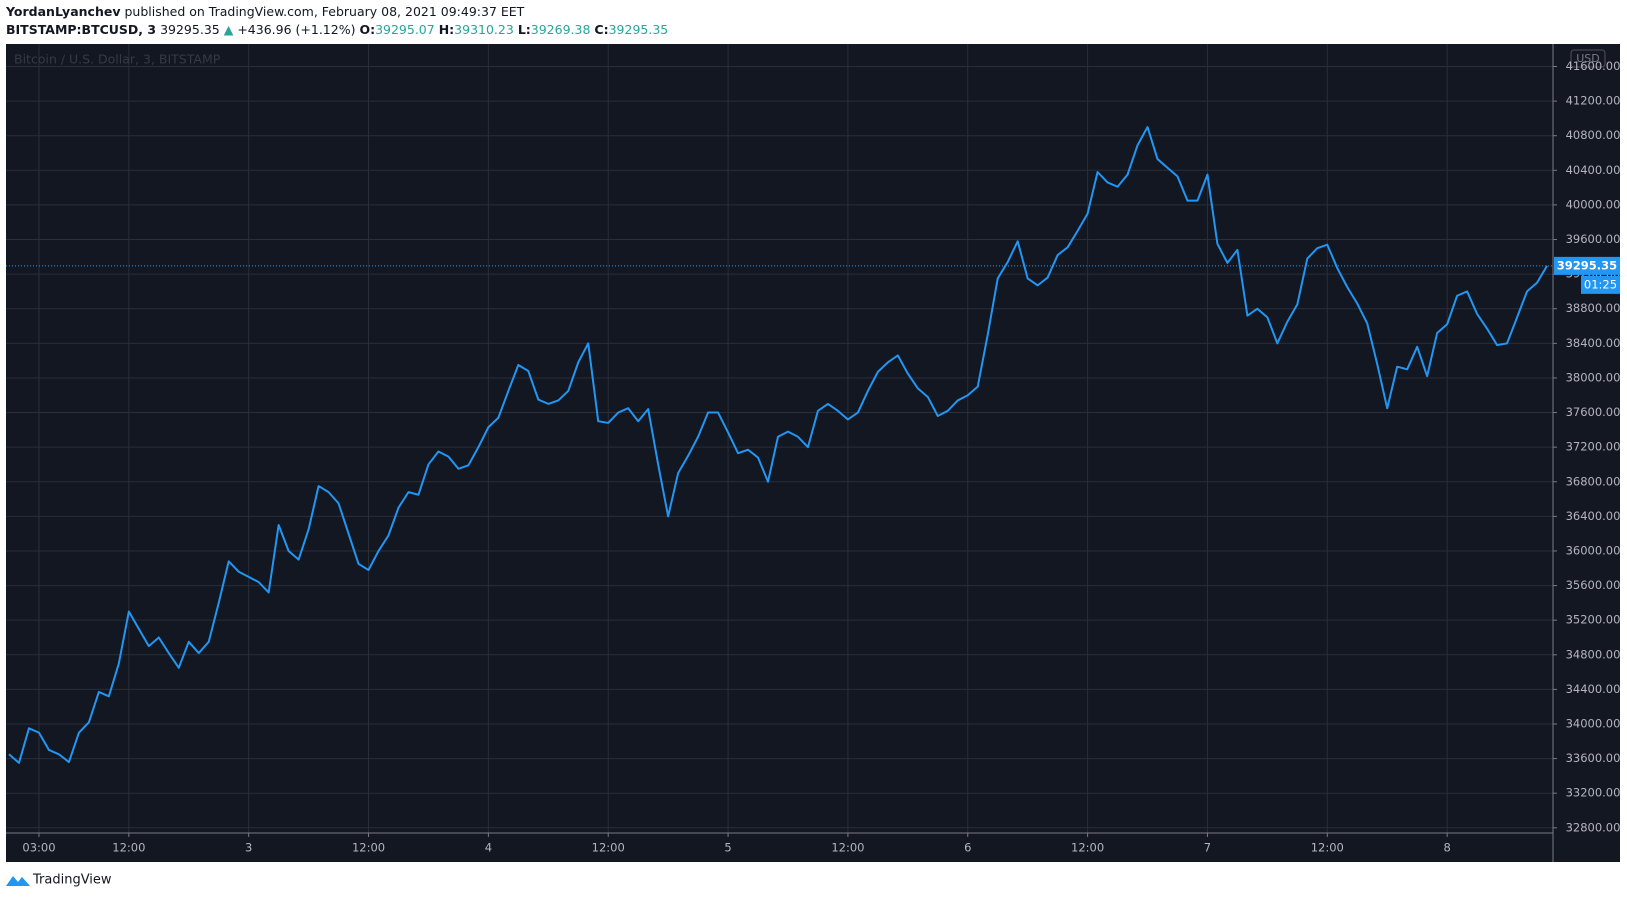  Describe the element at coordinates (72, 880) in the screenshot. I see `brand: TradingView` at that location.